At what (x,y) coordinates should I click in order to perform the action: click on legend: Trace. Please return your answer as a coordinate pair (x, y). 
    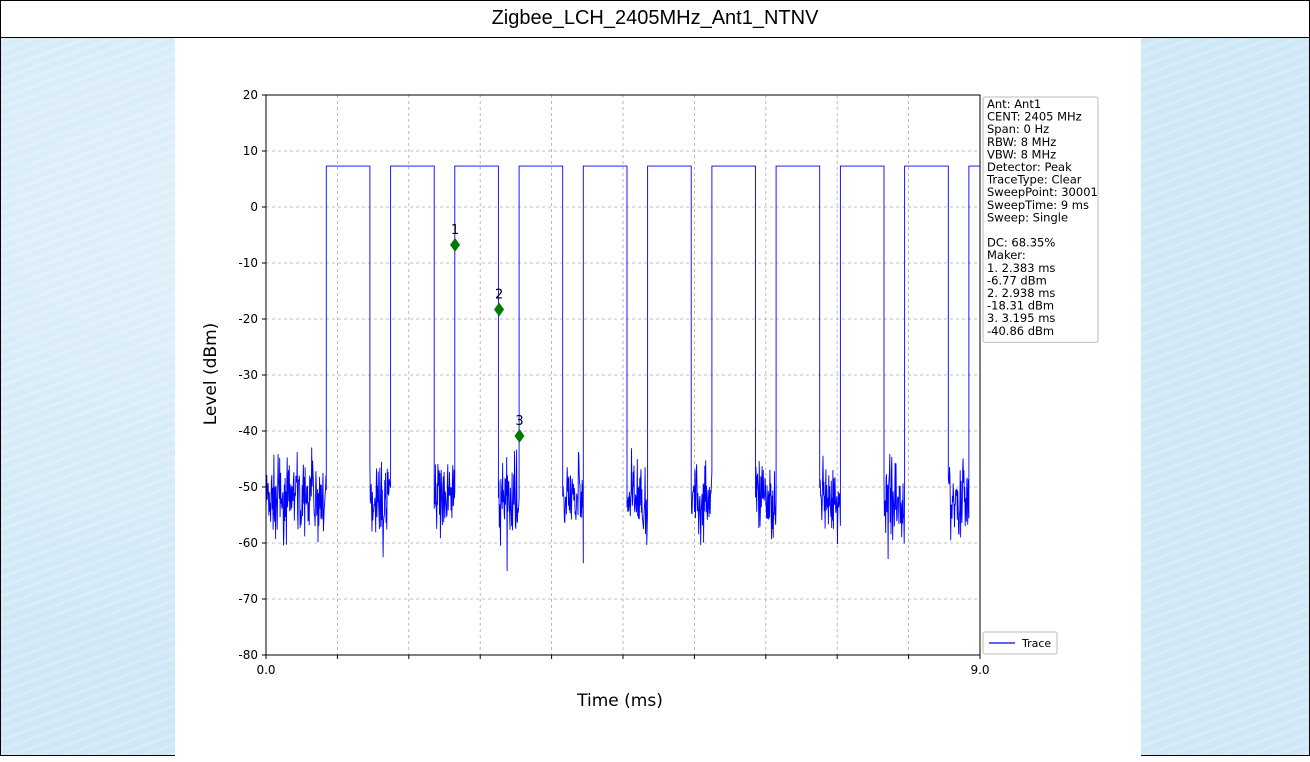
    Looking at the image, I should click on (1020, 643).